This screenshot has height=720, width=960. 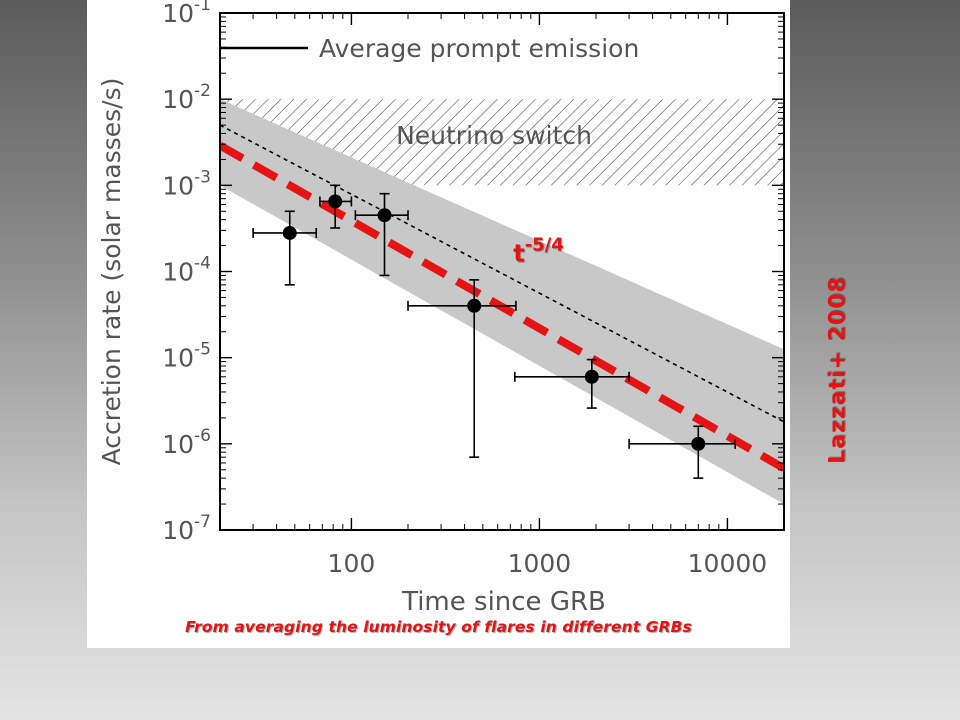 I want to click on y-tick-label: 10⁻², so click(x=186, y=97).